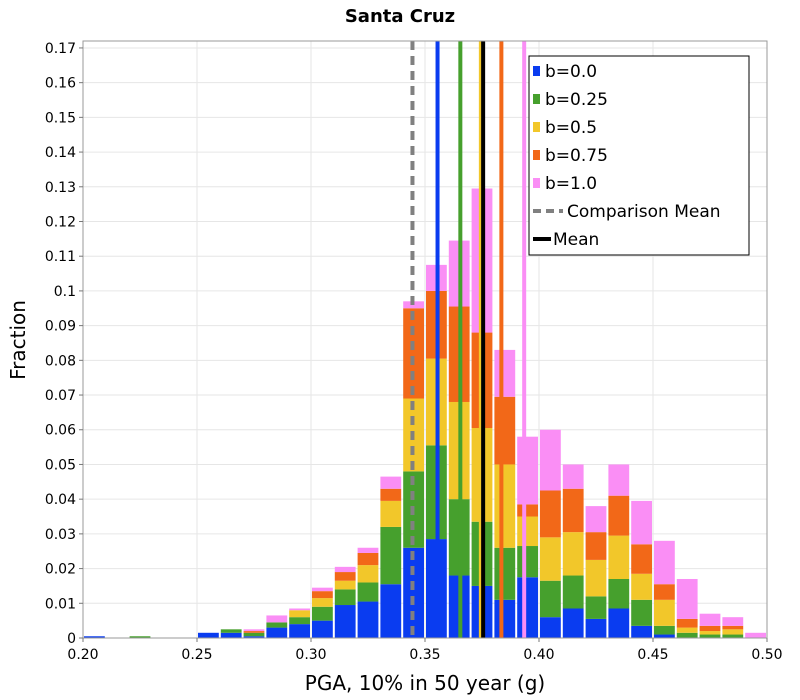 Image resolution: width=800 pixels, height=700 pixels. What do you see at coordinates (60, 535) in the screenshot?
I see `y-tick-label: 0.03` at bounding box center [60, 535].